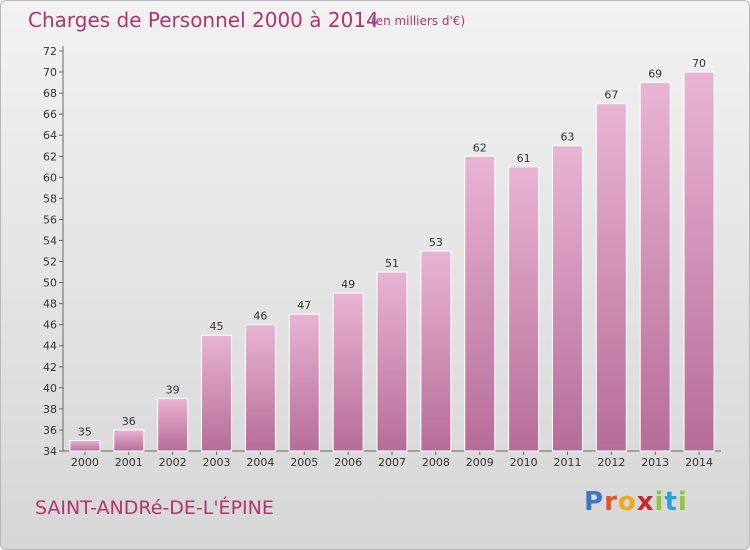 The height and width of the screenshot is (550, 750). I want to click on bar-2014, so click(699, 261).